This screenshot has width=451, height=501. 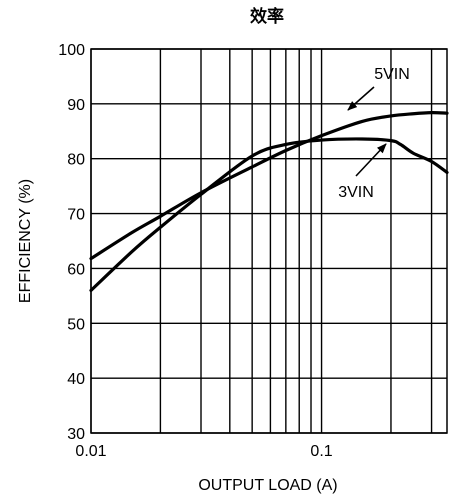 What do you see at coordinates (321, 451) in the screenshot?
I see `x-tick-label: 0.1` at bounding box center [321, 451].